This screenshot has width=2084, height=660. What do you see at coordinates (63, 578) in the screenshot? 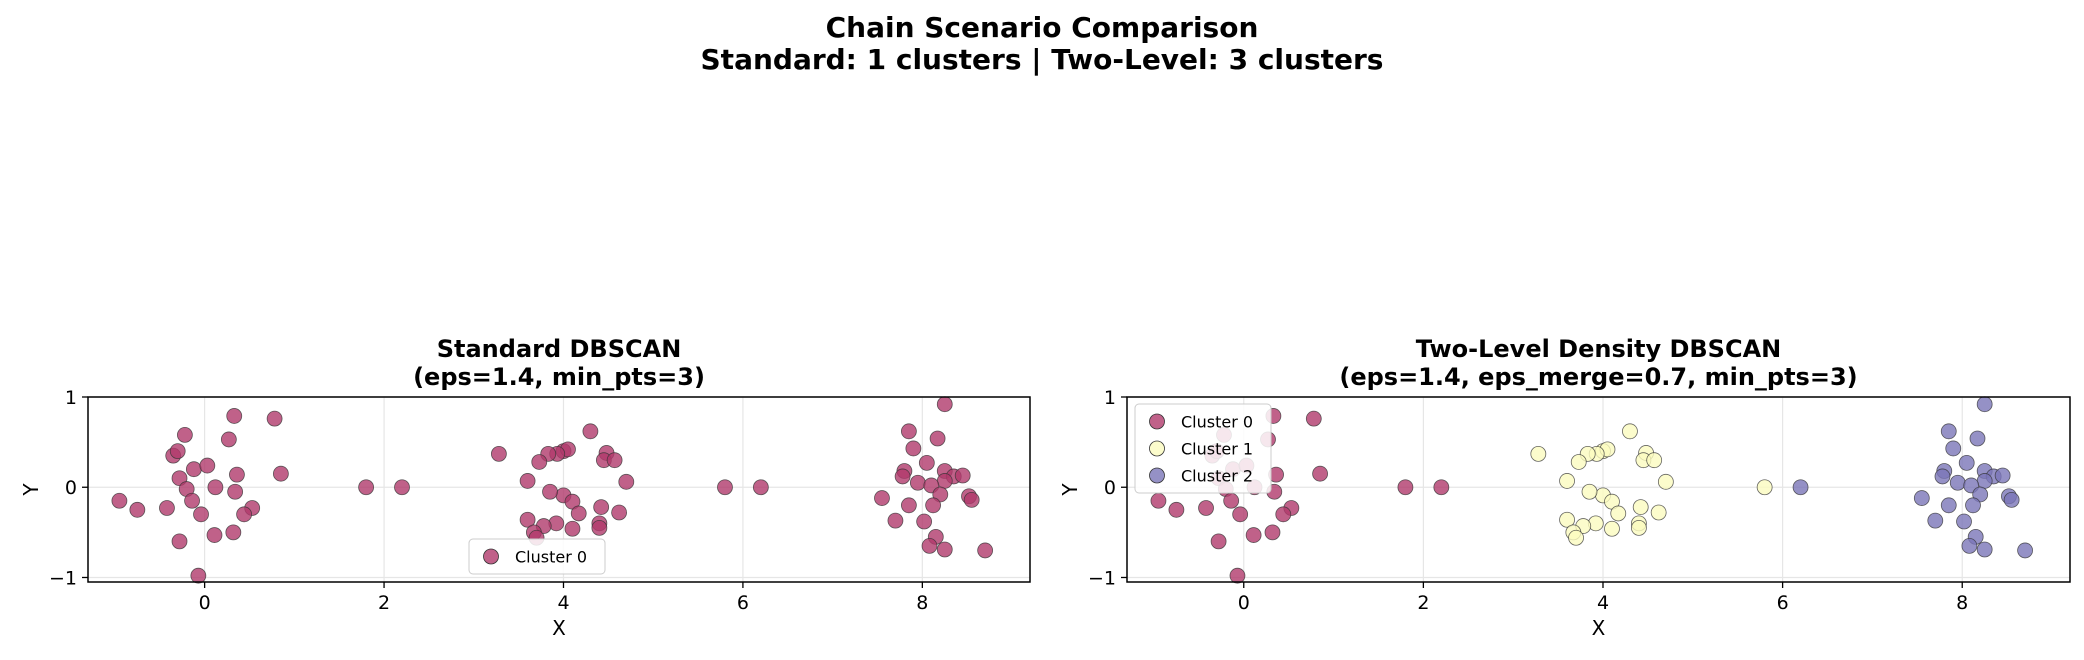
I see `y-tick-label: −1` at bounding box center [63, 578].